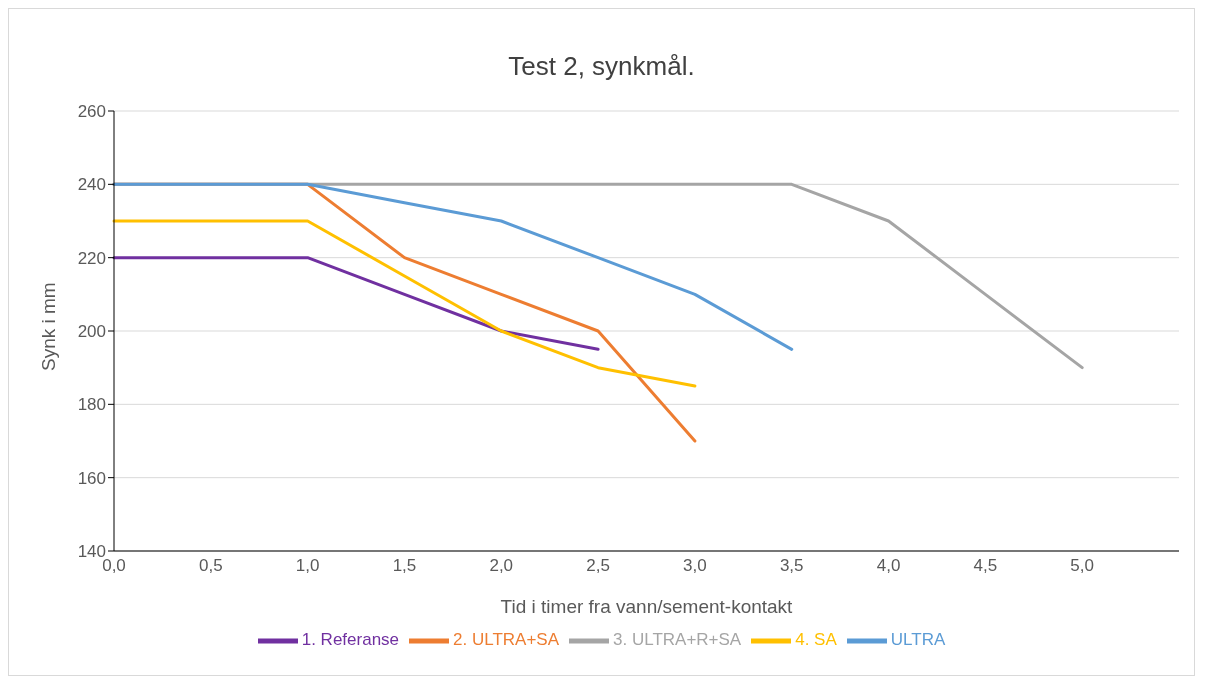  What do you see at coordinates (114, 566) in the screenshot?
I see `x-tick-label: 0,0` at bounding box center [114, 566].